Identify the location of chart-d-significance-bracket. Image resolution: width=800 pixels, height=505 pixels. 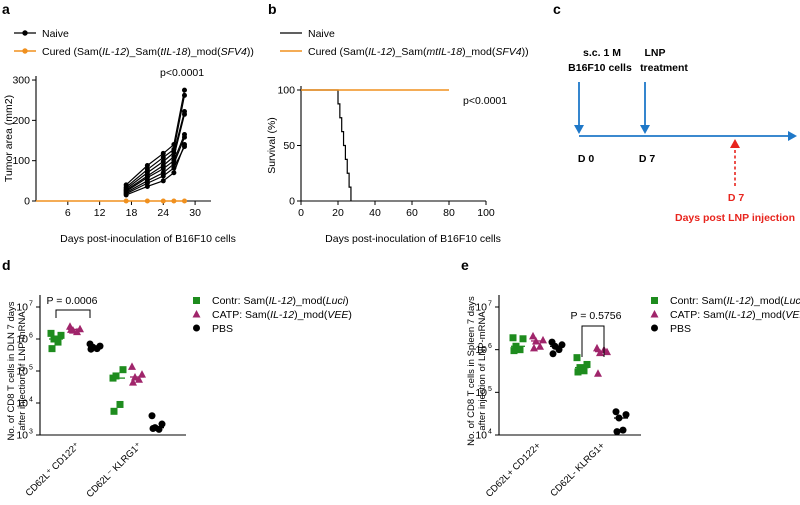
(73, 313).